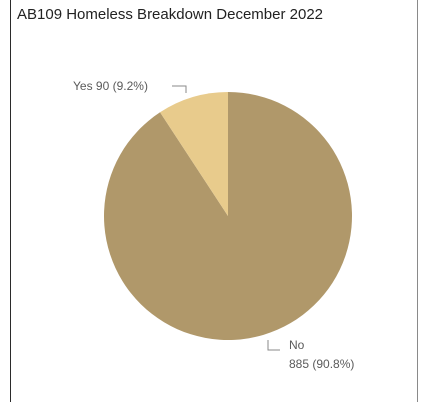  Describe the element at coordinates (170, 14) in the screenshot. I see `chart-title: AB109 Homeless Breakdown December 2022` at that location.